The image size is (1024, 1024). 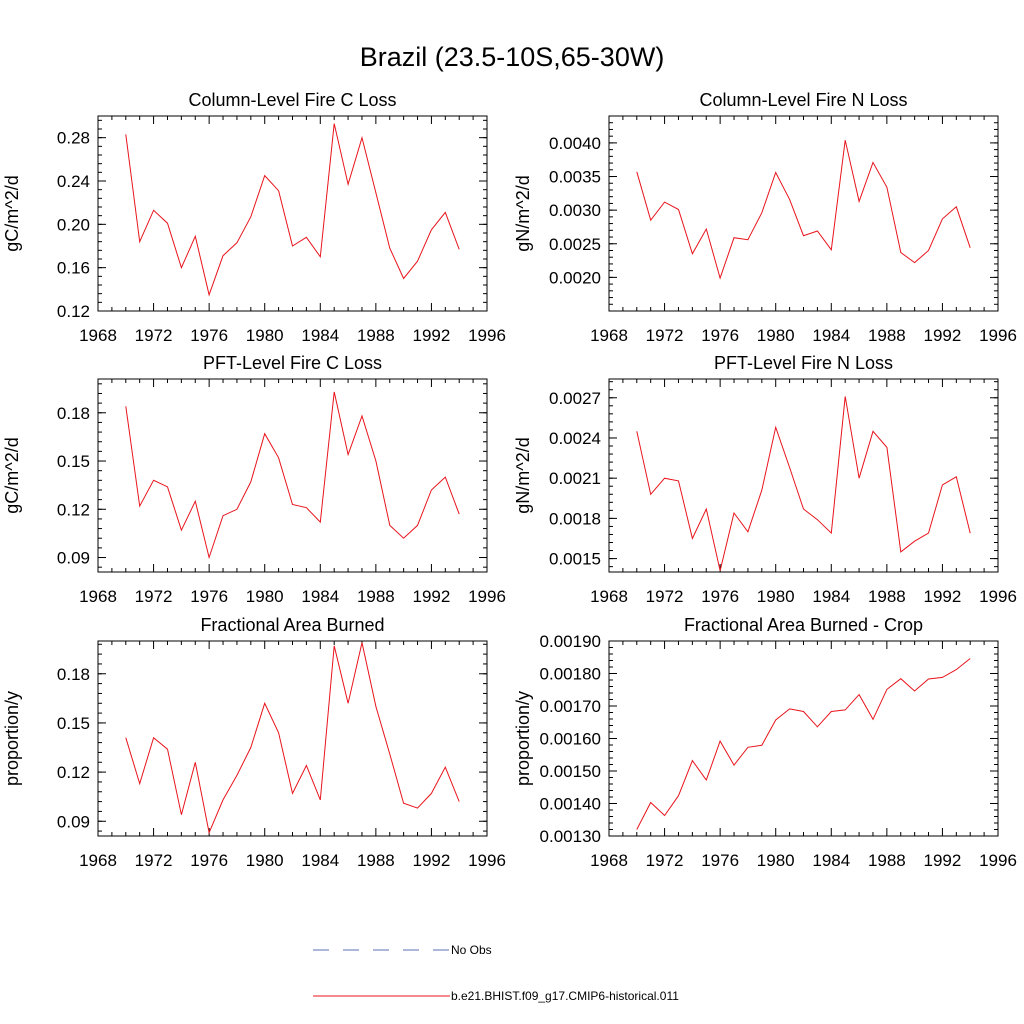 What do you see at coordinates (570, 836) in the screenshot?
I see `y-tick-label: 0.00130` at bounding box center [570, 836].